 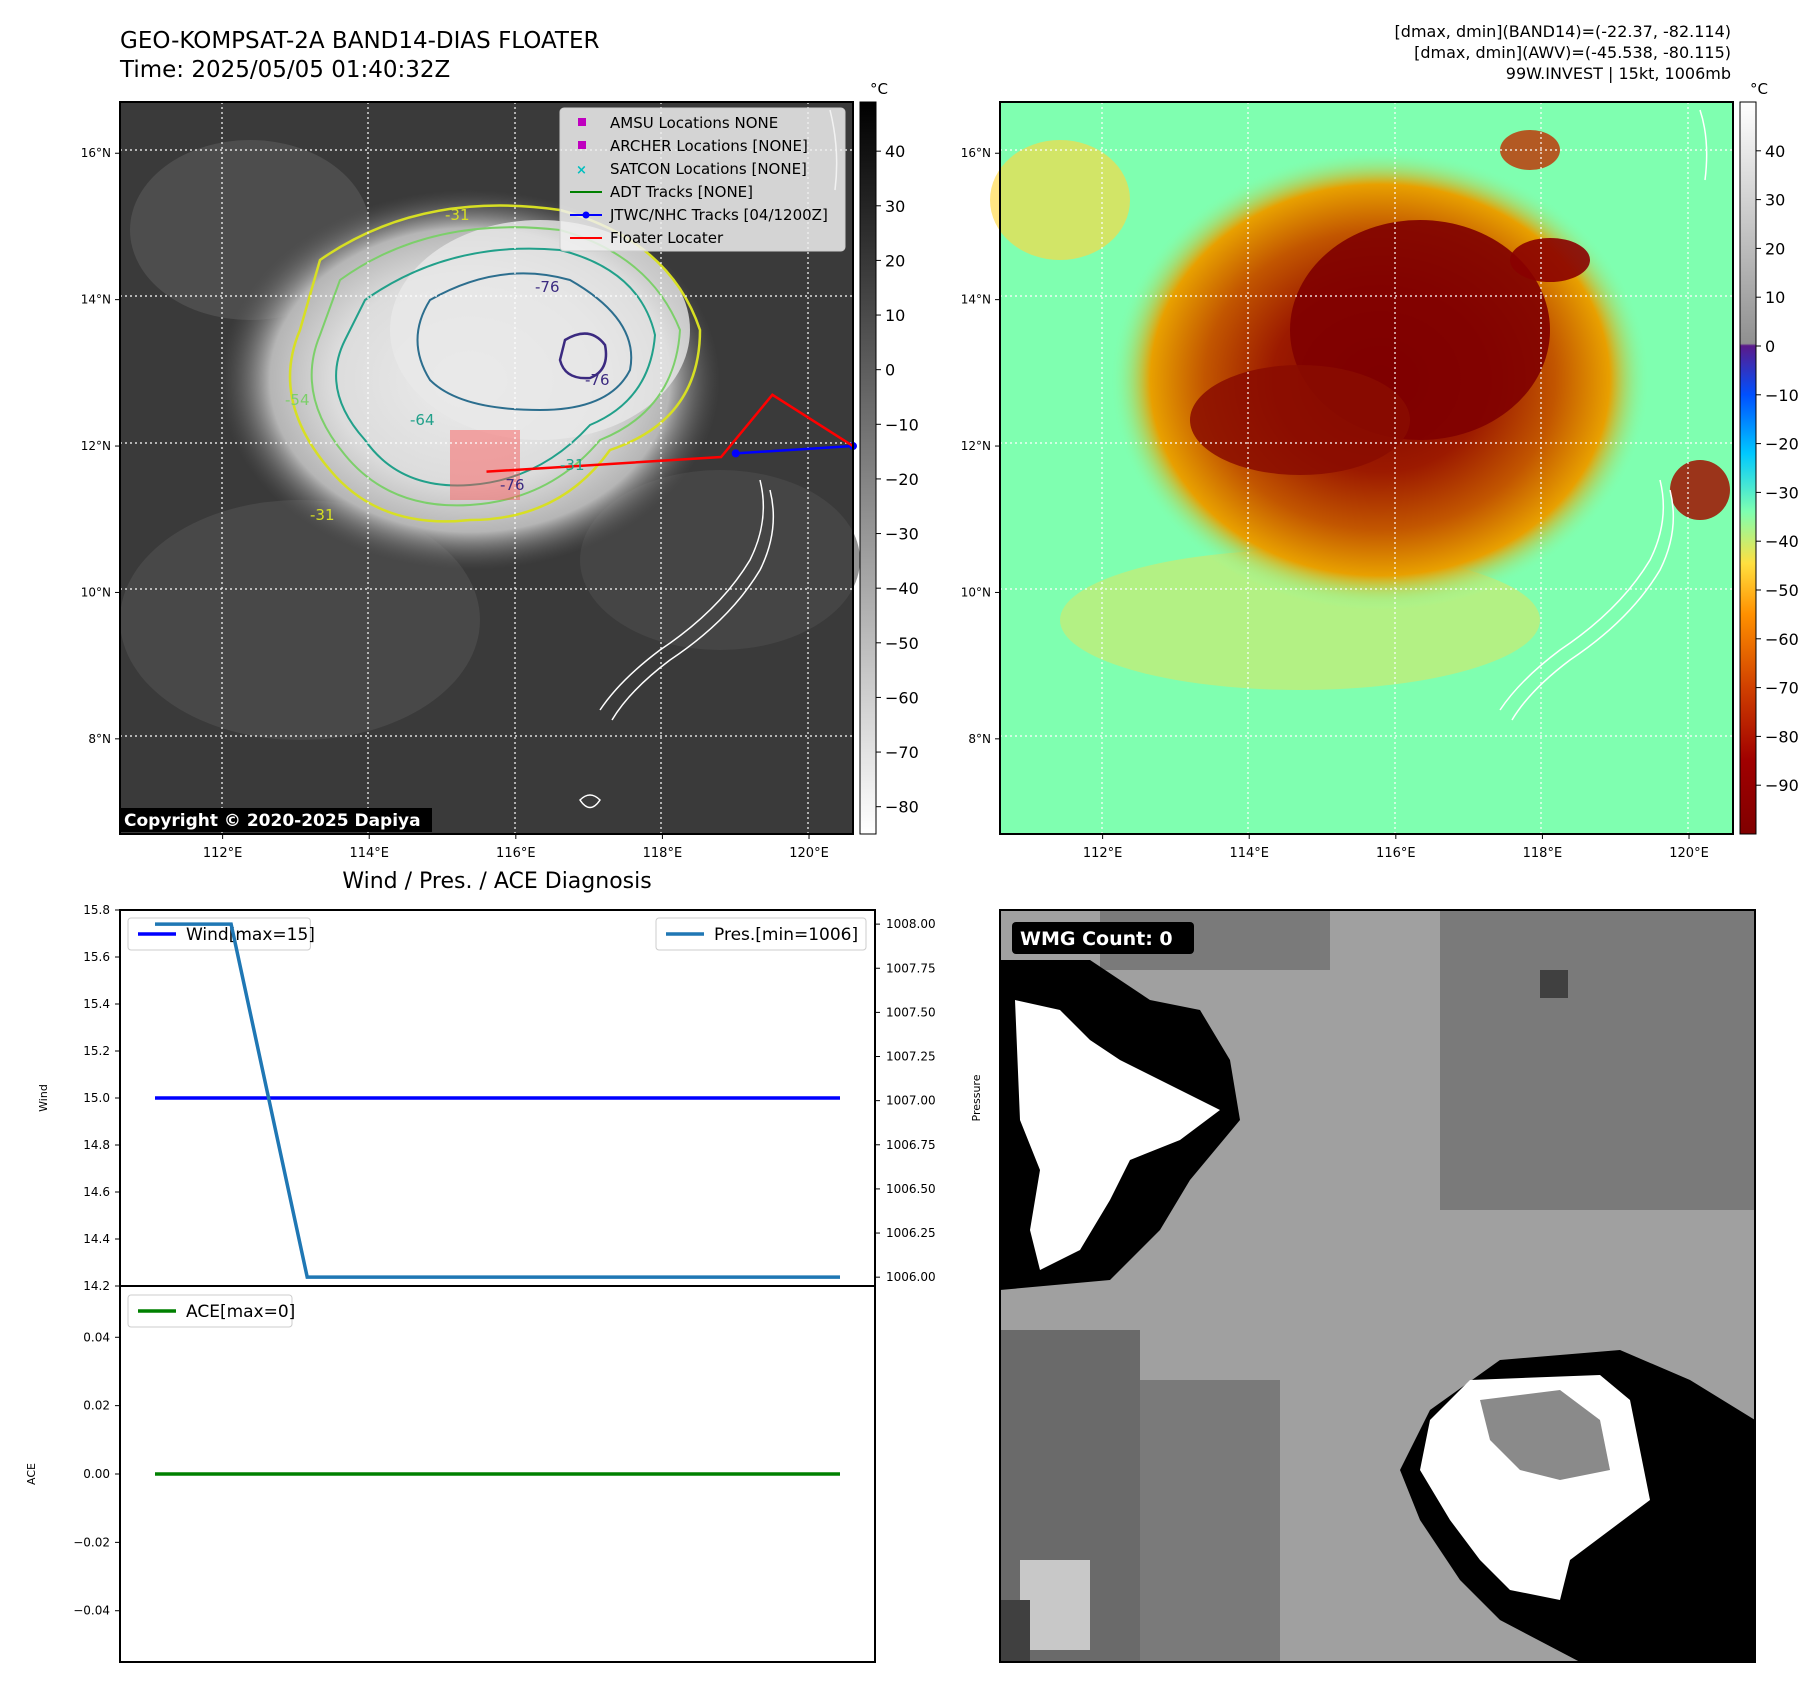 What do you see at coordinates (96, 300) in the screenshot?
I see `map-lat-label: 14°N` at bounding box center [96, 300].